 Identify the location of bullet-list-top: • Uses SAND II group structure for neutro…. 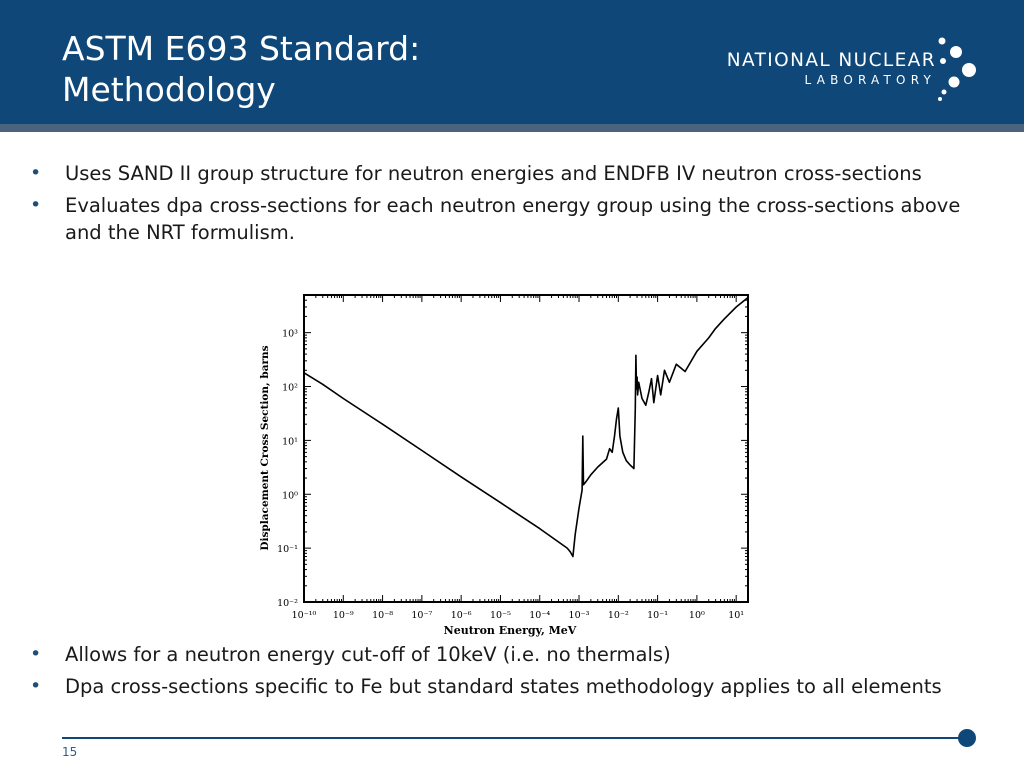
(515, 205).